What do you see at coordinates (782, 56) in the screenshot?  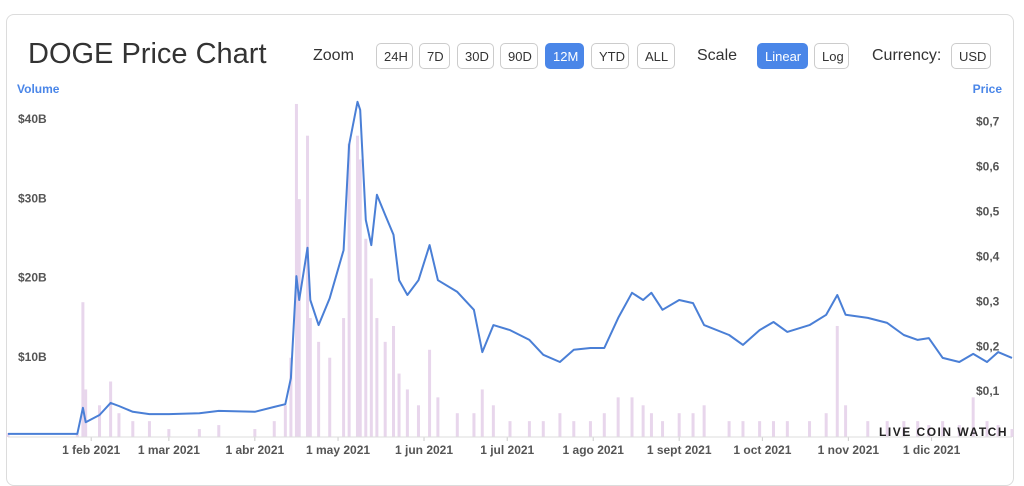 I see `option-button: Linear` at bounding box center [782, 56].